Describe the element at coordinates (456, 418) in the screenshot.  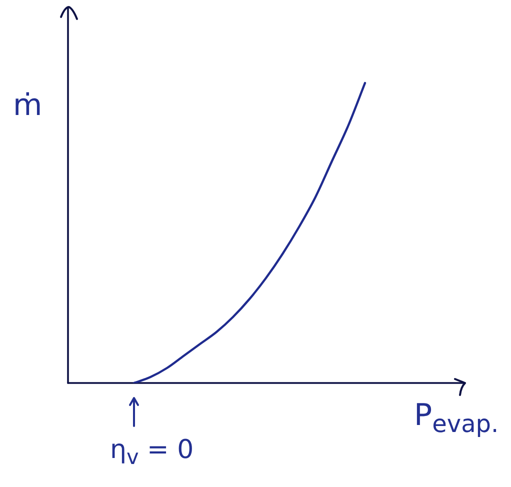
I see `x-axis-title: P$_{evap.}$` at that location.